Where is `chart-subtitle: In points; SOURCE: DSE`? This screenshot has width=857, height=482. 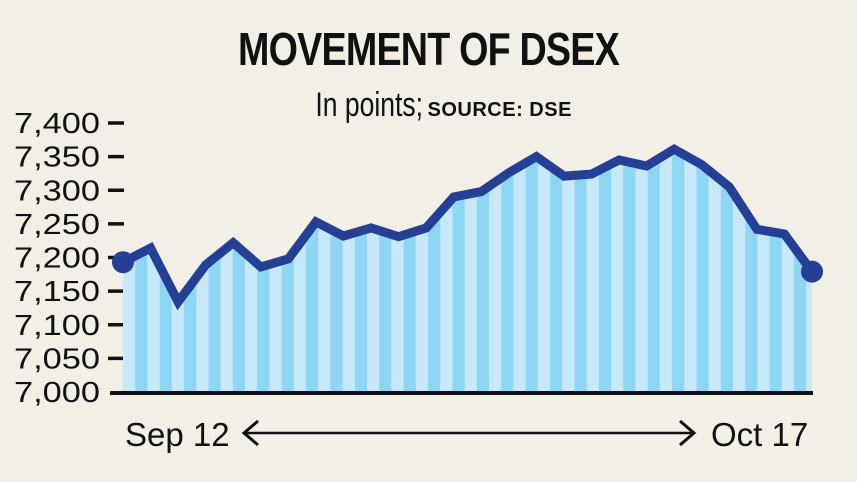
chart-subtitle: In points; SOURCE: DSE is located at coordinates (428, 105).